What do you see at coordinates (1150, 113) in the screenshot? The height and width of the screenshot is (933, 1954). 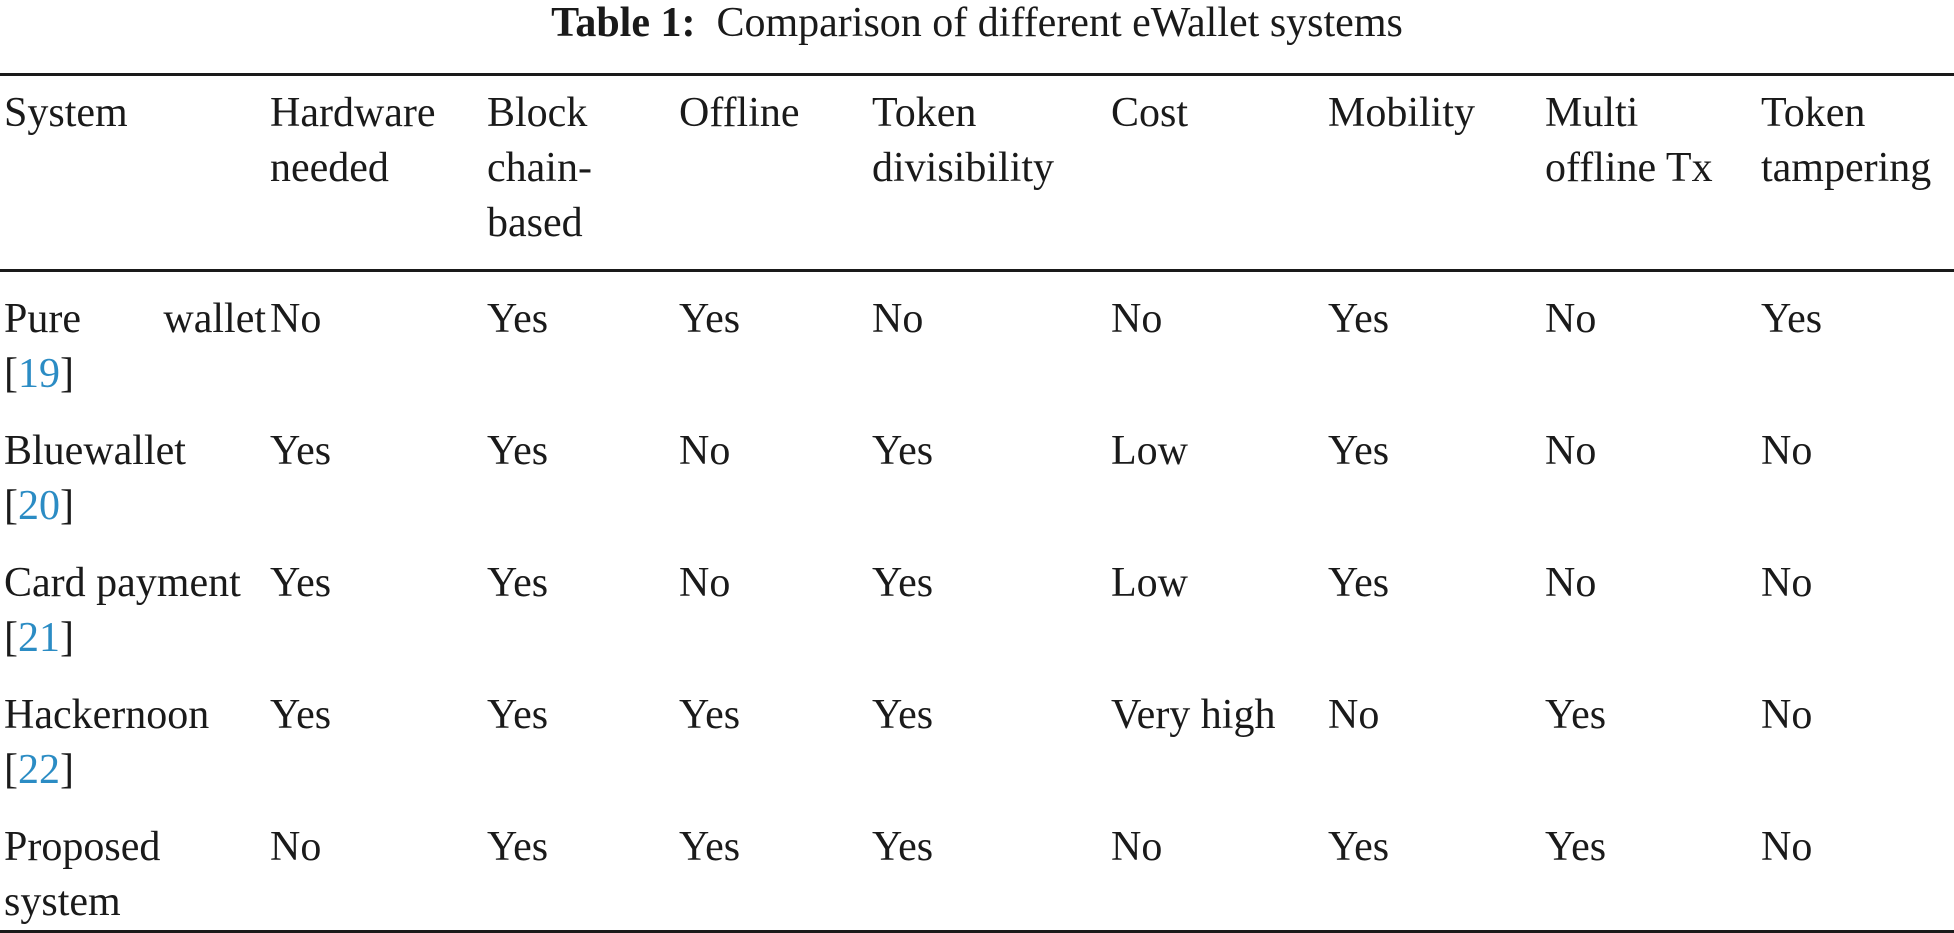 I see `header-cost: Cost` at bounding box center [1150, 113].